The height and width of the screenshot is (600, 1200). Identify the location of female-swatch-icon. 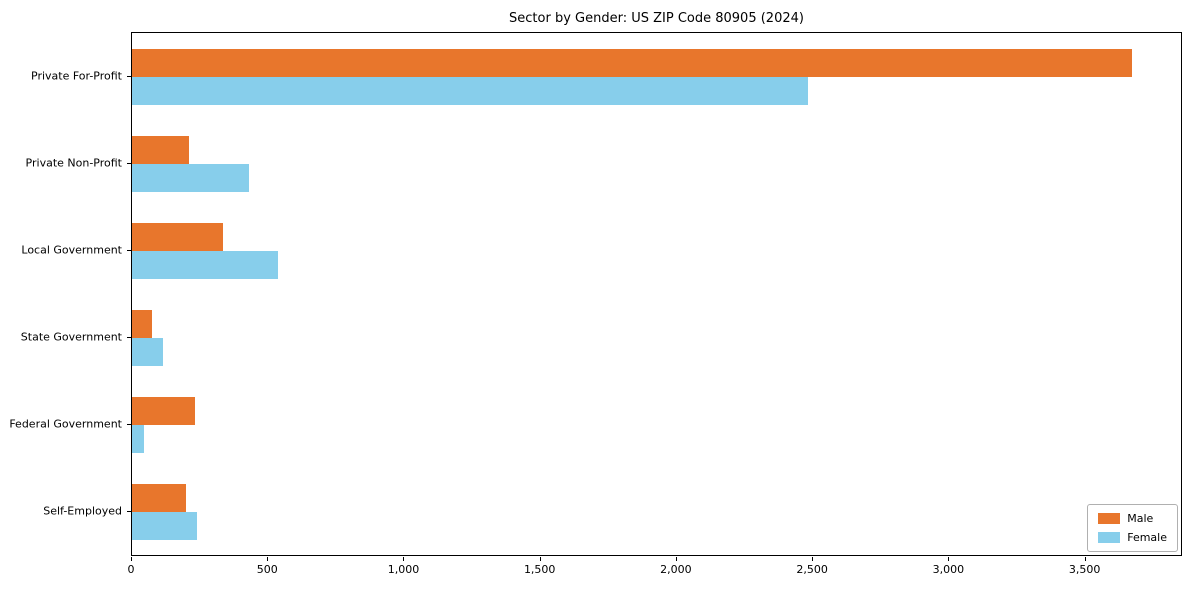
(1109, 537).